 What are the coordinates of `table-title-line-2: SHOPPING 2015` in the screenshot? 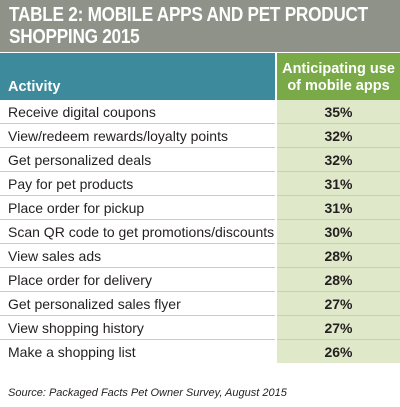 It's located at (74, 37).